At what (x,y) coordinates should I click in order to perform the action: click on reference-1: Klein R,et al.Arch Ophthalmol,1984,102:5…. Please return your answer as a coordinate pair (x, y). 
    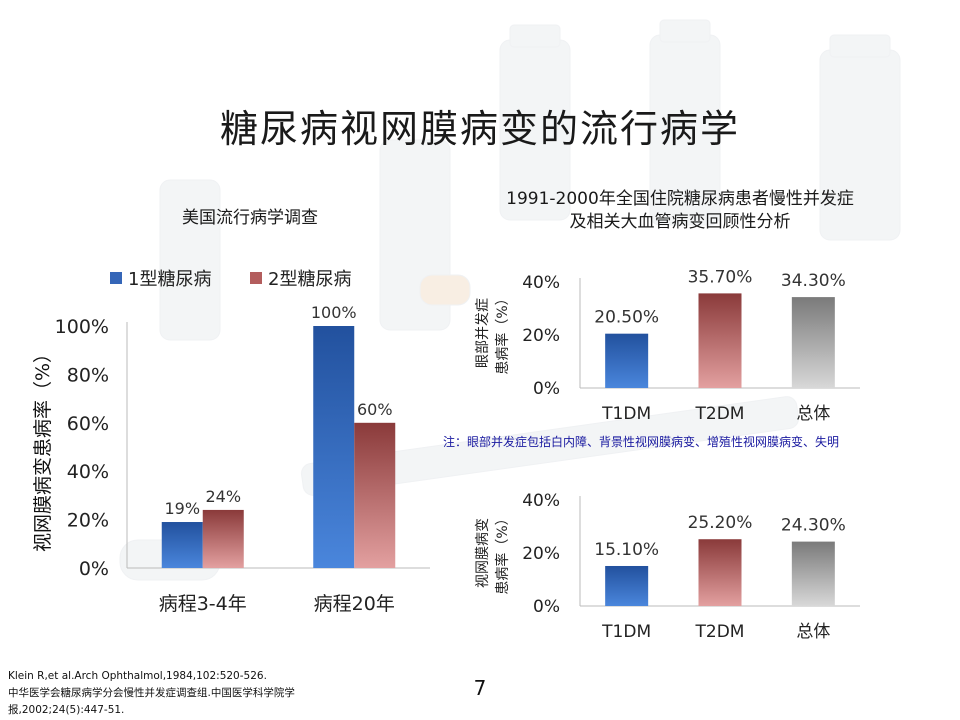
    Looking at the image, I should click on (137, 676).